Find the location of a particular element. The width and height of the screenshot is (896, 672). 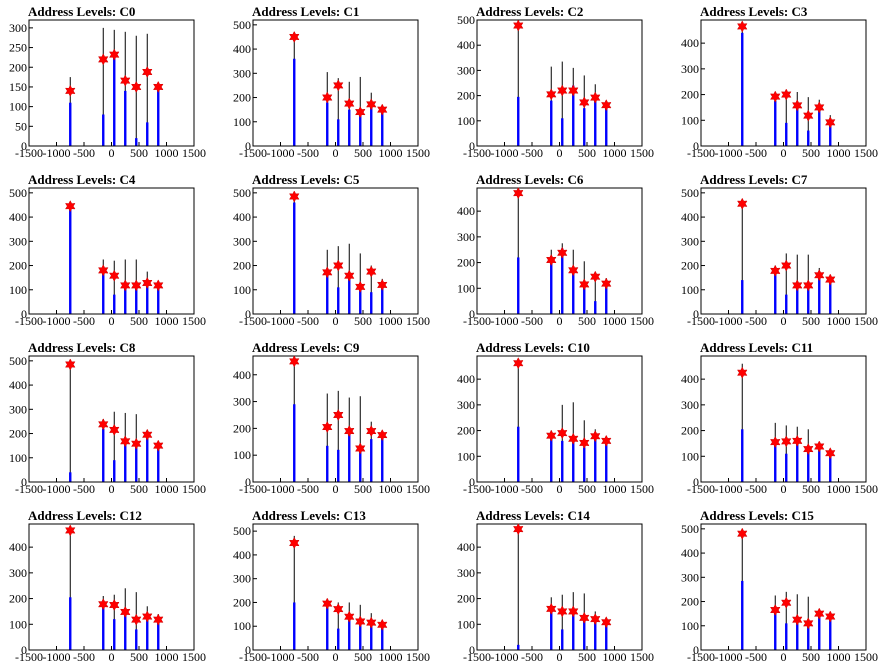

y-tick-label: 50 is located at coordinates (21, 126).